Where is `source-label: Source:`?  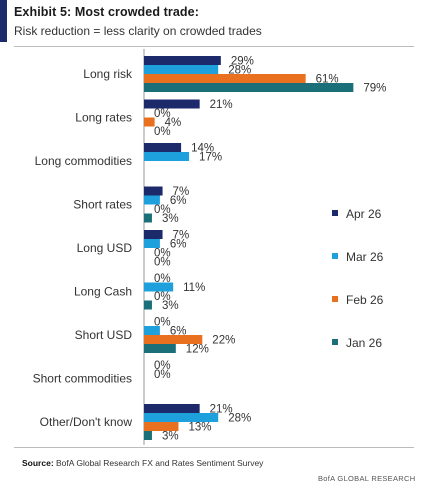 source-label: Source: is located at coordinates (38, 463).